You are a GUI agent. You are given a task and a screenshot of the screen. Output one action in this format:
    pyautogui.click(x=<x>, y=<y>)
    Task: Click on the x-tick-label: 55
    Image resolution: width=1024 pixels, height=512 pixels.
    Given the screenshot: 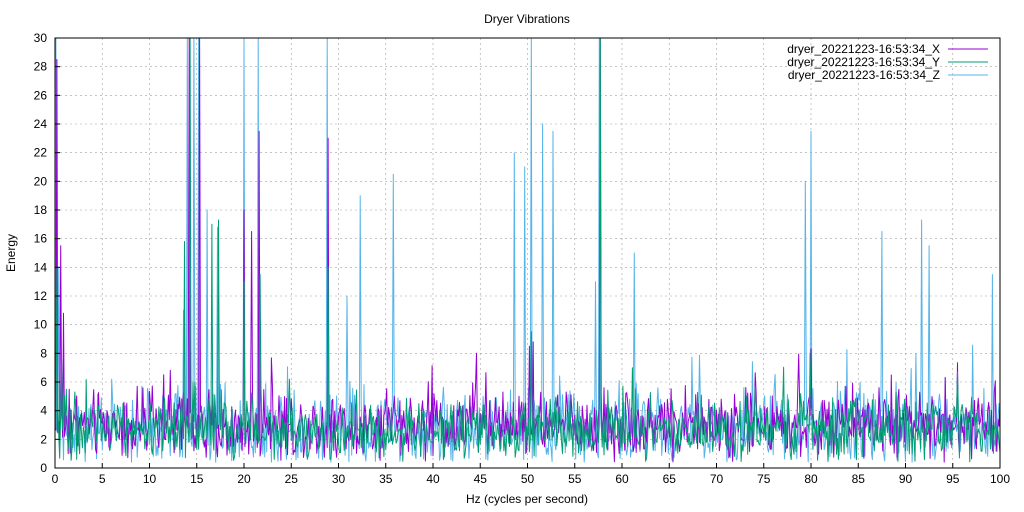 What is the action you would take?
    pyautogui.click(x=575, y=479)
    